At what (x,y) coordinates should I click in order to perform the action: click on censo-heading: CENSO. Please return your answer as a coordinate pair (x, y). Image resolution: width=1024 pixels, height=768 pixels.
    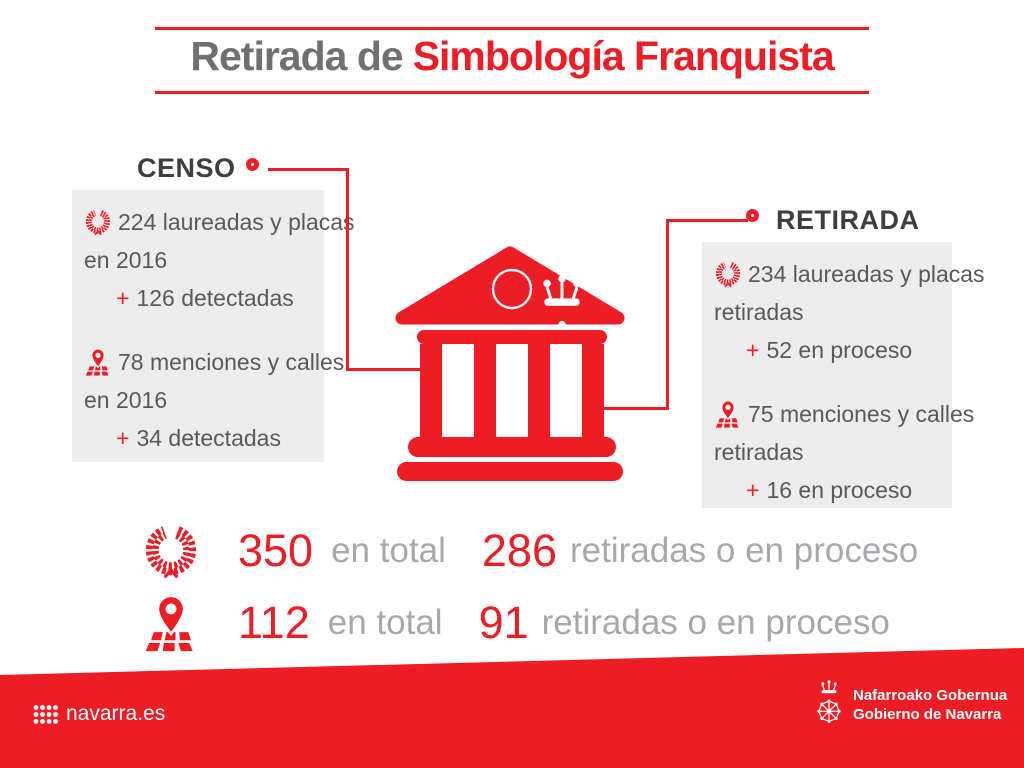
    Looking at the image, I should click on (186, 168).